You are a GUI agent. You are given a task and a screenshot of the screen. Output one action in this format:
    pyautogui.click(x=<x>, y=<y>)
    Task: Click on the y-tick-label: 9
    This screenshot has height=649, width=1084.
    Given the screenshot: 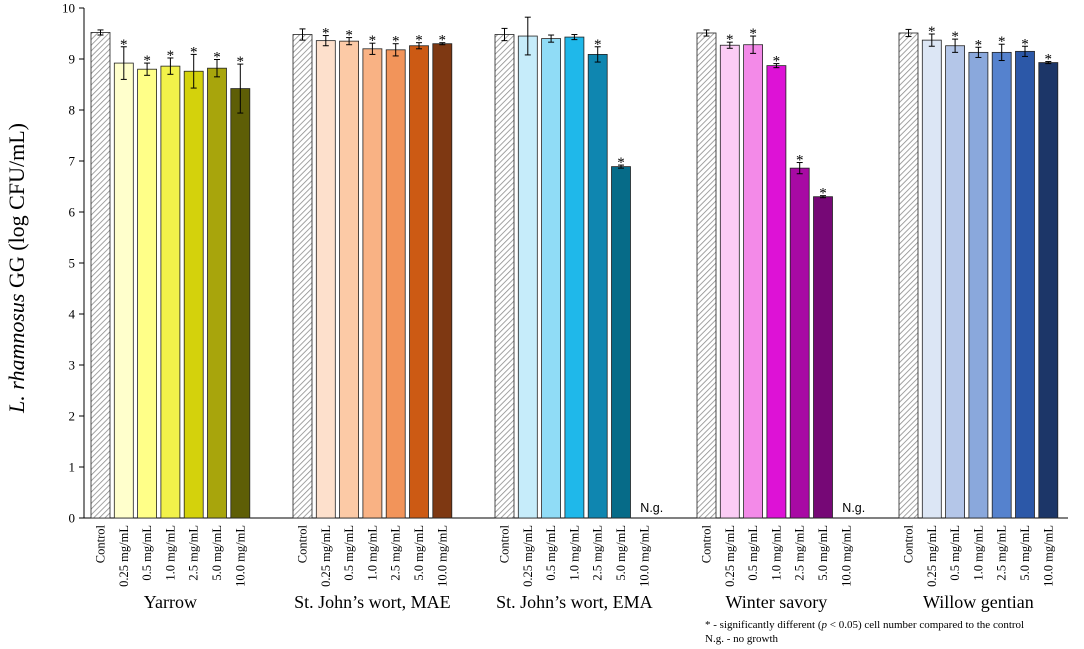 What is the action you would take?
    pyautogui.click(x=72, y=59)
    